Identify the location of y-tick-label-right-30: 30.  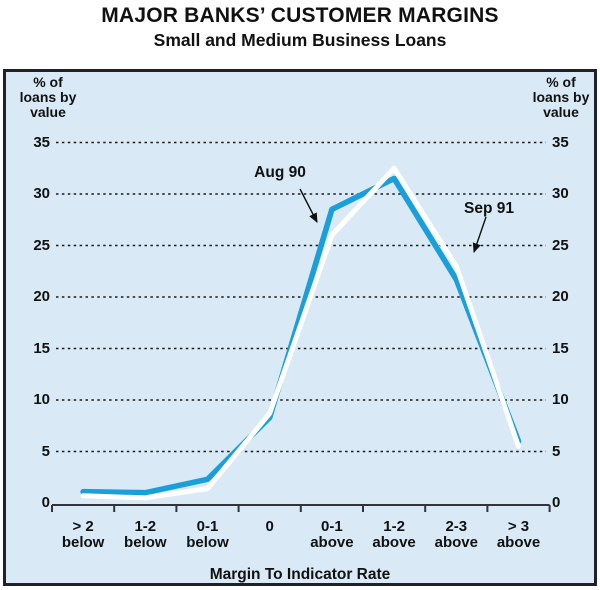
(560, 193).